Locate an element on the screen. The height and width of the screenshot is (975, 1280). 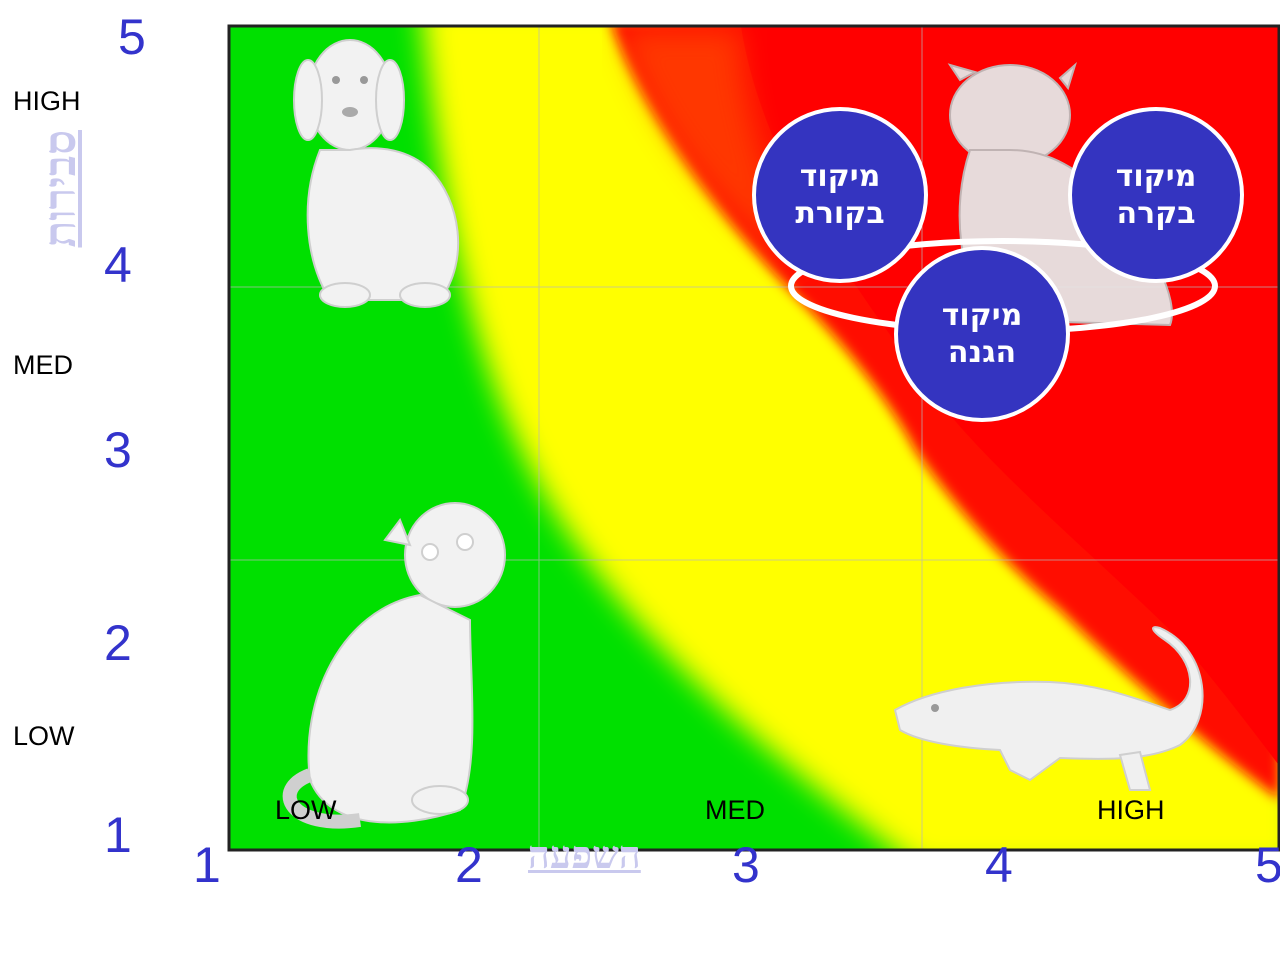
focus-bubble-control: מיקוד בקרה is located at coordinates (1156, 195).